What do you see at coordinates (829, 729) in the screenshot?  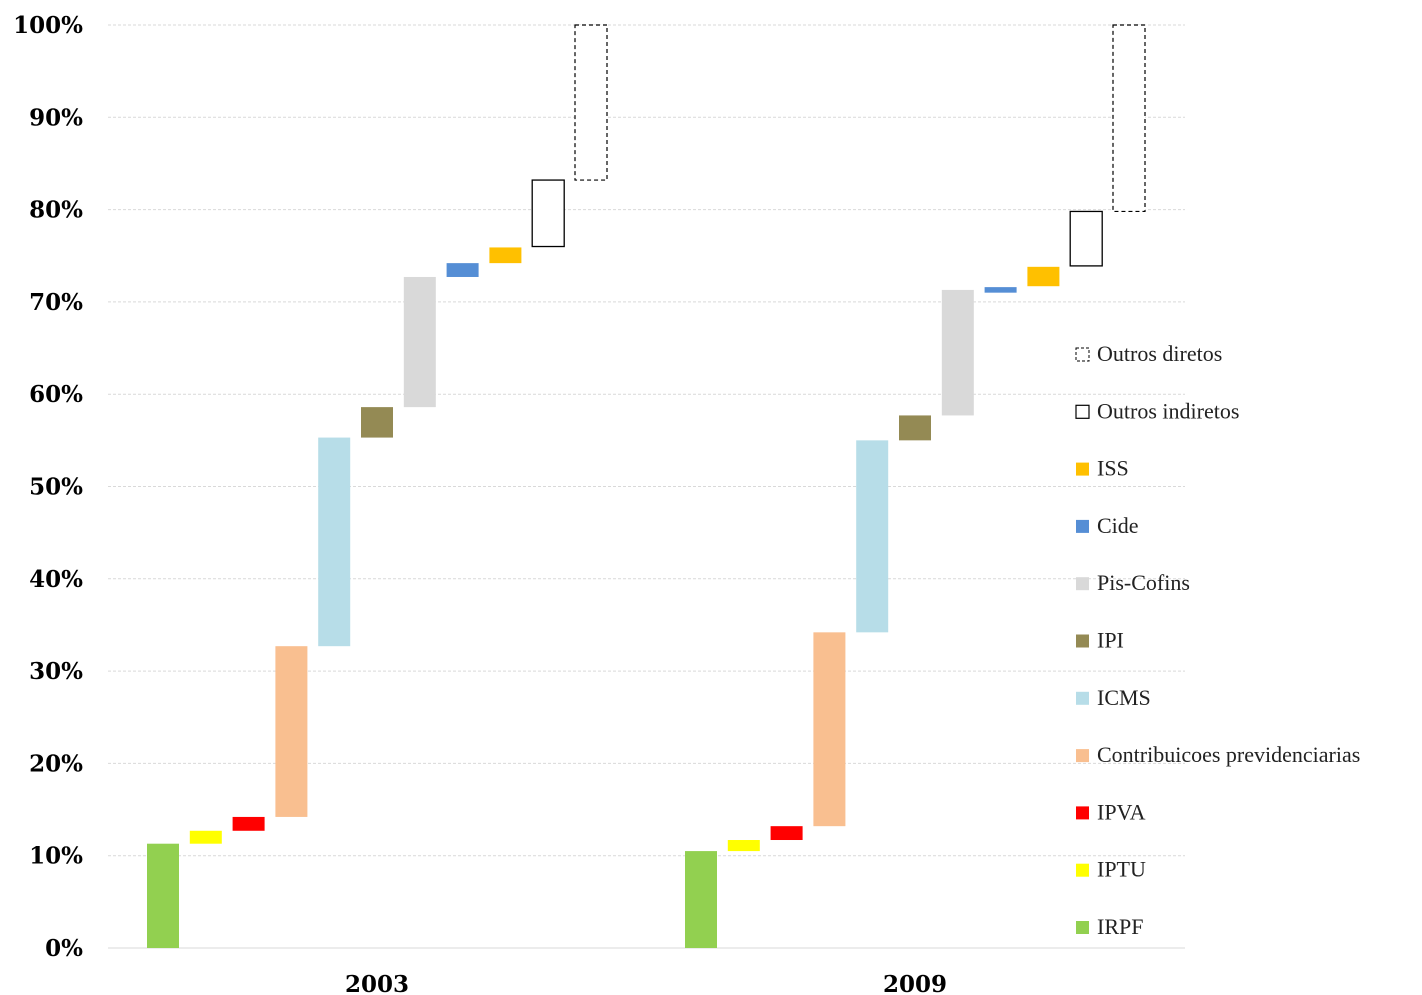 I see `bar-contribuicoes-previdenciarias-2009` at bounding box center [829, 729].